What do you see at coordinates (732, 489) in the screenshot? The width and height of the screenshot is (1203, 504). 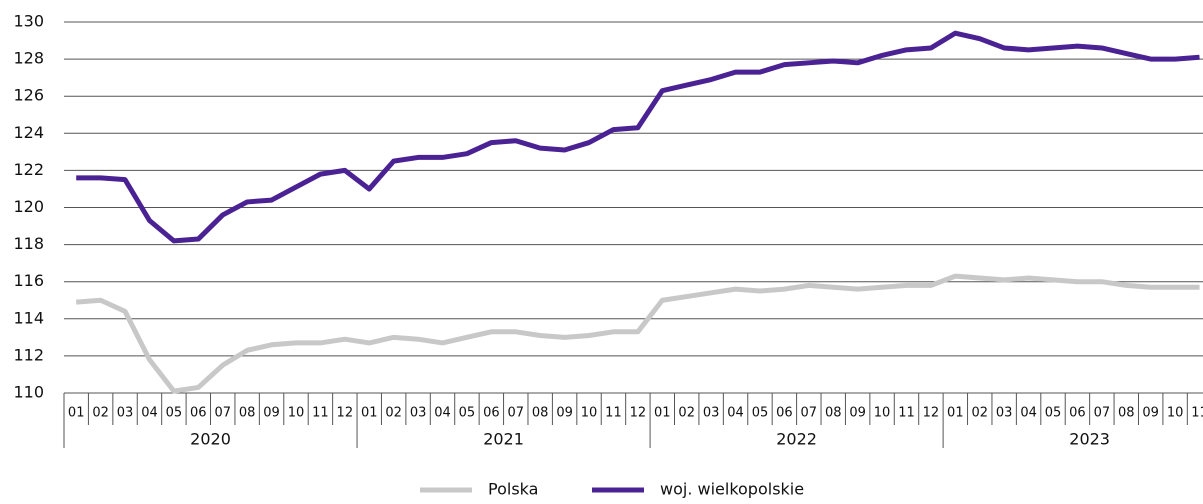 I see `legend-label: woj. wielkopolskie` at bounding box center [732, 489].